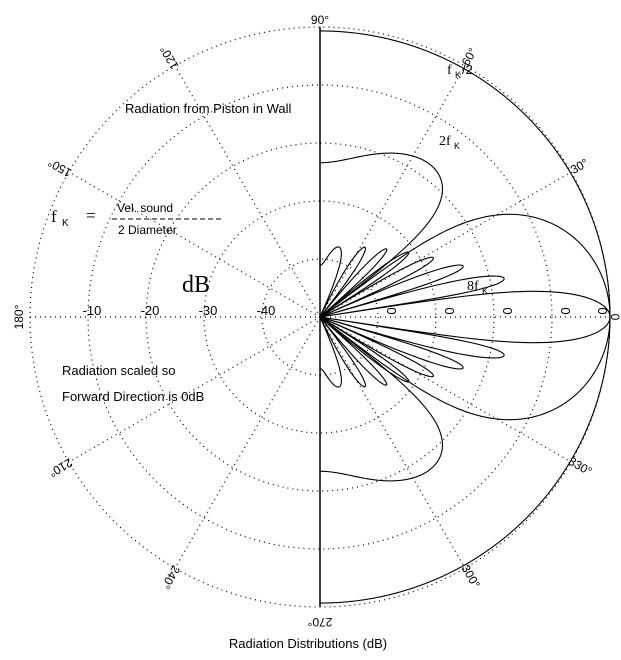 Image resolution: width=621 pixels, height=660 pixels. What do you see at coordinates (473, 286) in the screenshot?
I see `series-name: 8f` at bounding box center [473, 286].